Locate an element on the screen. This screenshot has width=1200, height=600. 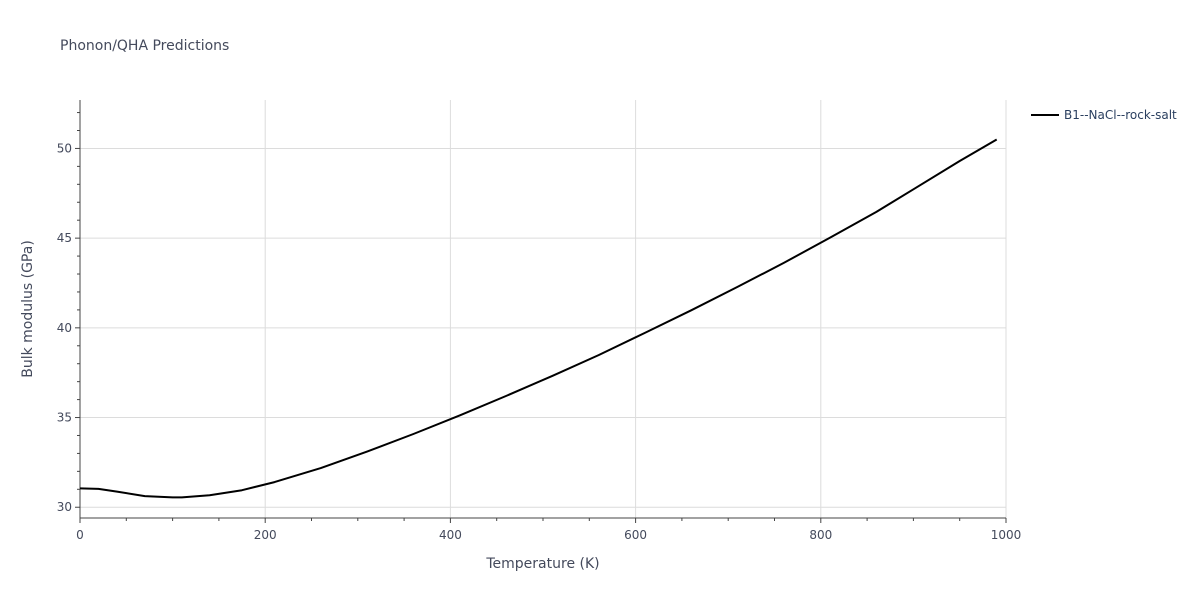
y-axis-title: Bulk modulus (GPa) is located at coordinates (28, 309).